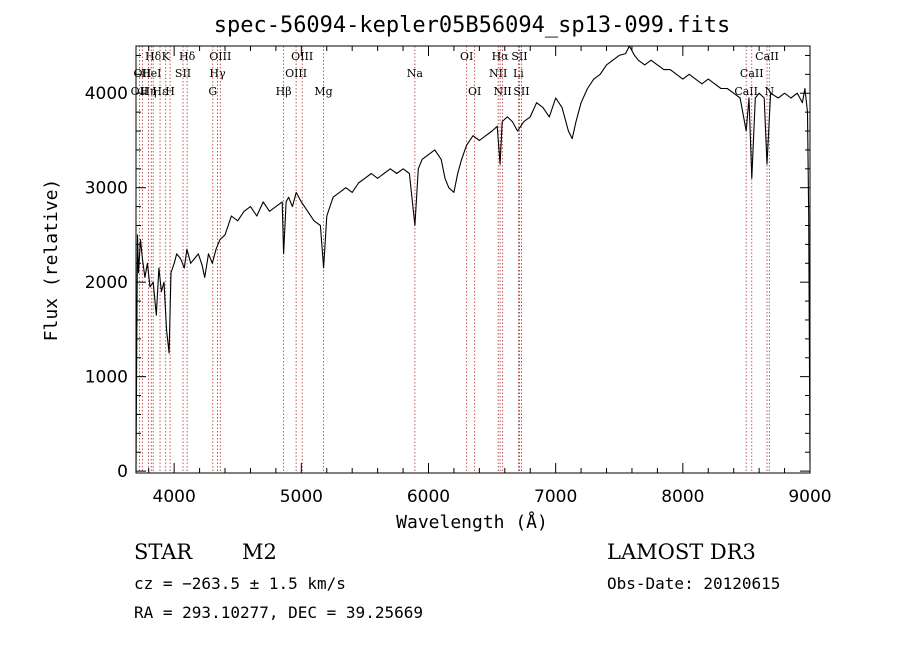 The height and width of the screenshot is (649, 900). What do you see at coordinates (160, 91) in the screenshot?
I see `line-label-5-0: Hε` at bounding box center [160, 91].